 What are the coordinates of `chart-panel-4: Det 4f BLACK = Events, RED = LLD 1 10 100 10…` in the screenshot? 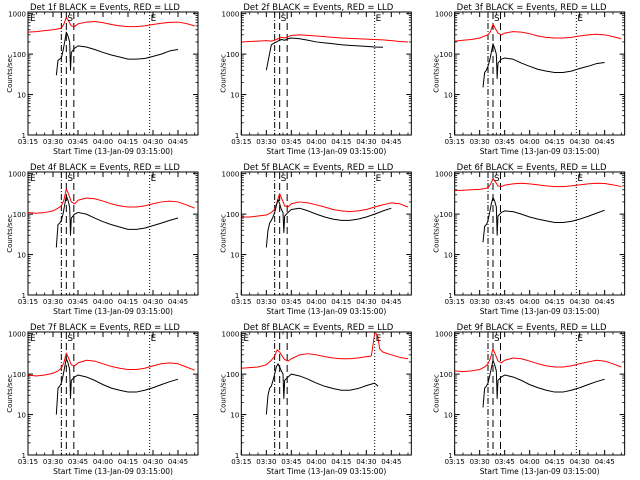 It's located at (102, 239).